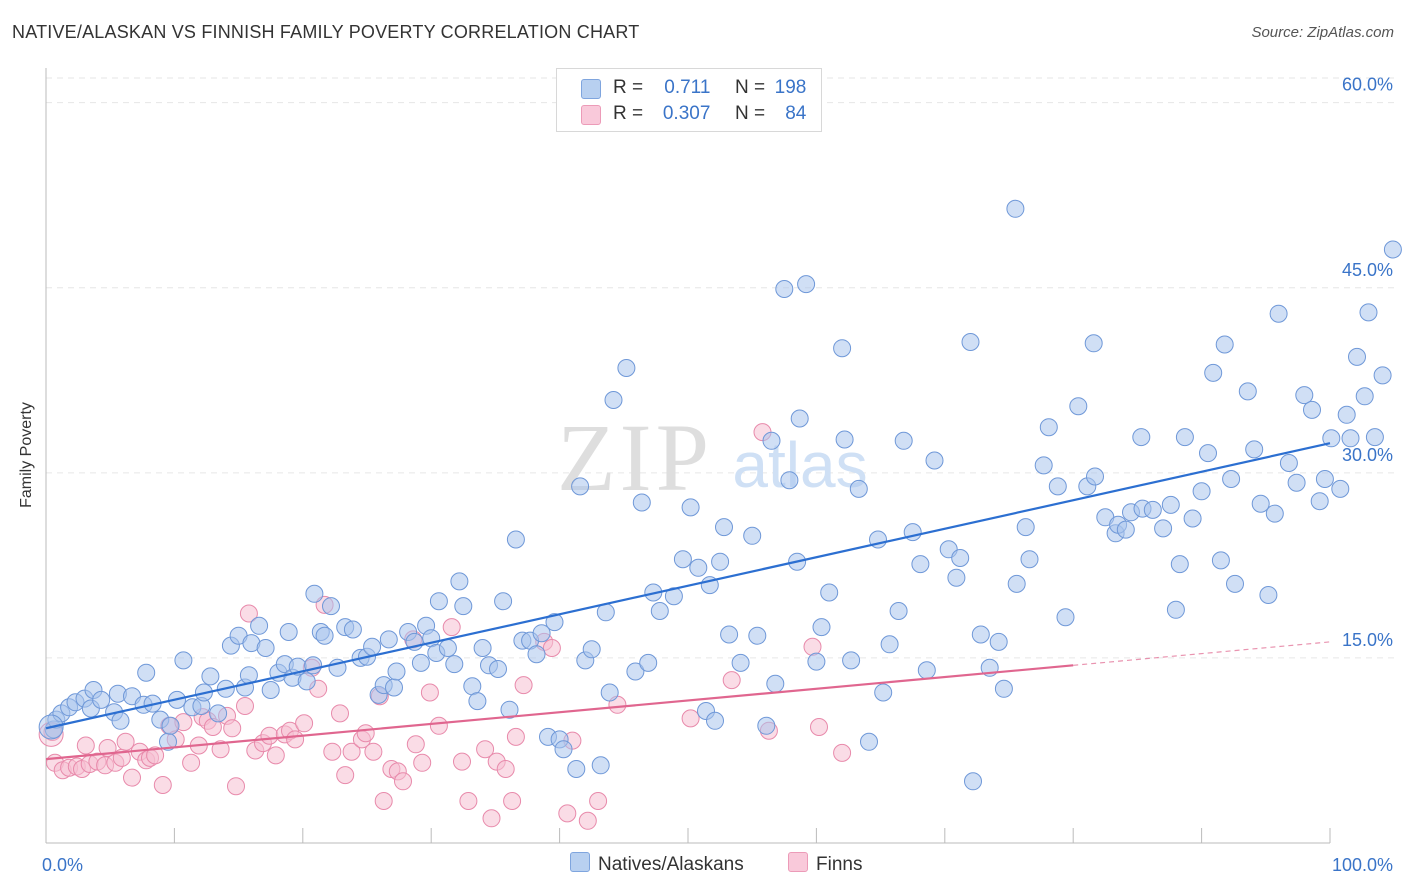 The image size is (1406, 892). Describe the element at coordinates (657, 864) in the screenshot. I see `bottom-legend-natives: Natives/Alaskans` at that location.